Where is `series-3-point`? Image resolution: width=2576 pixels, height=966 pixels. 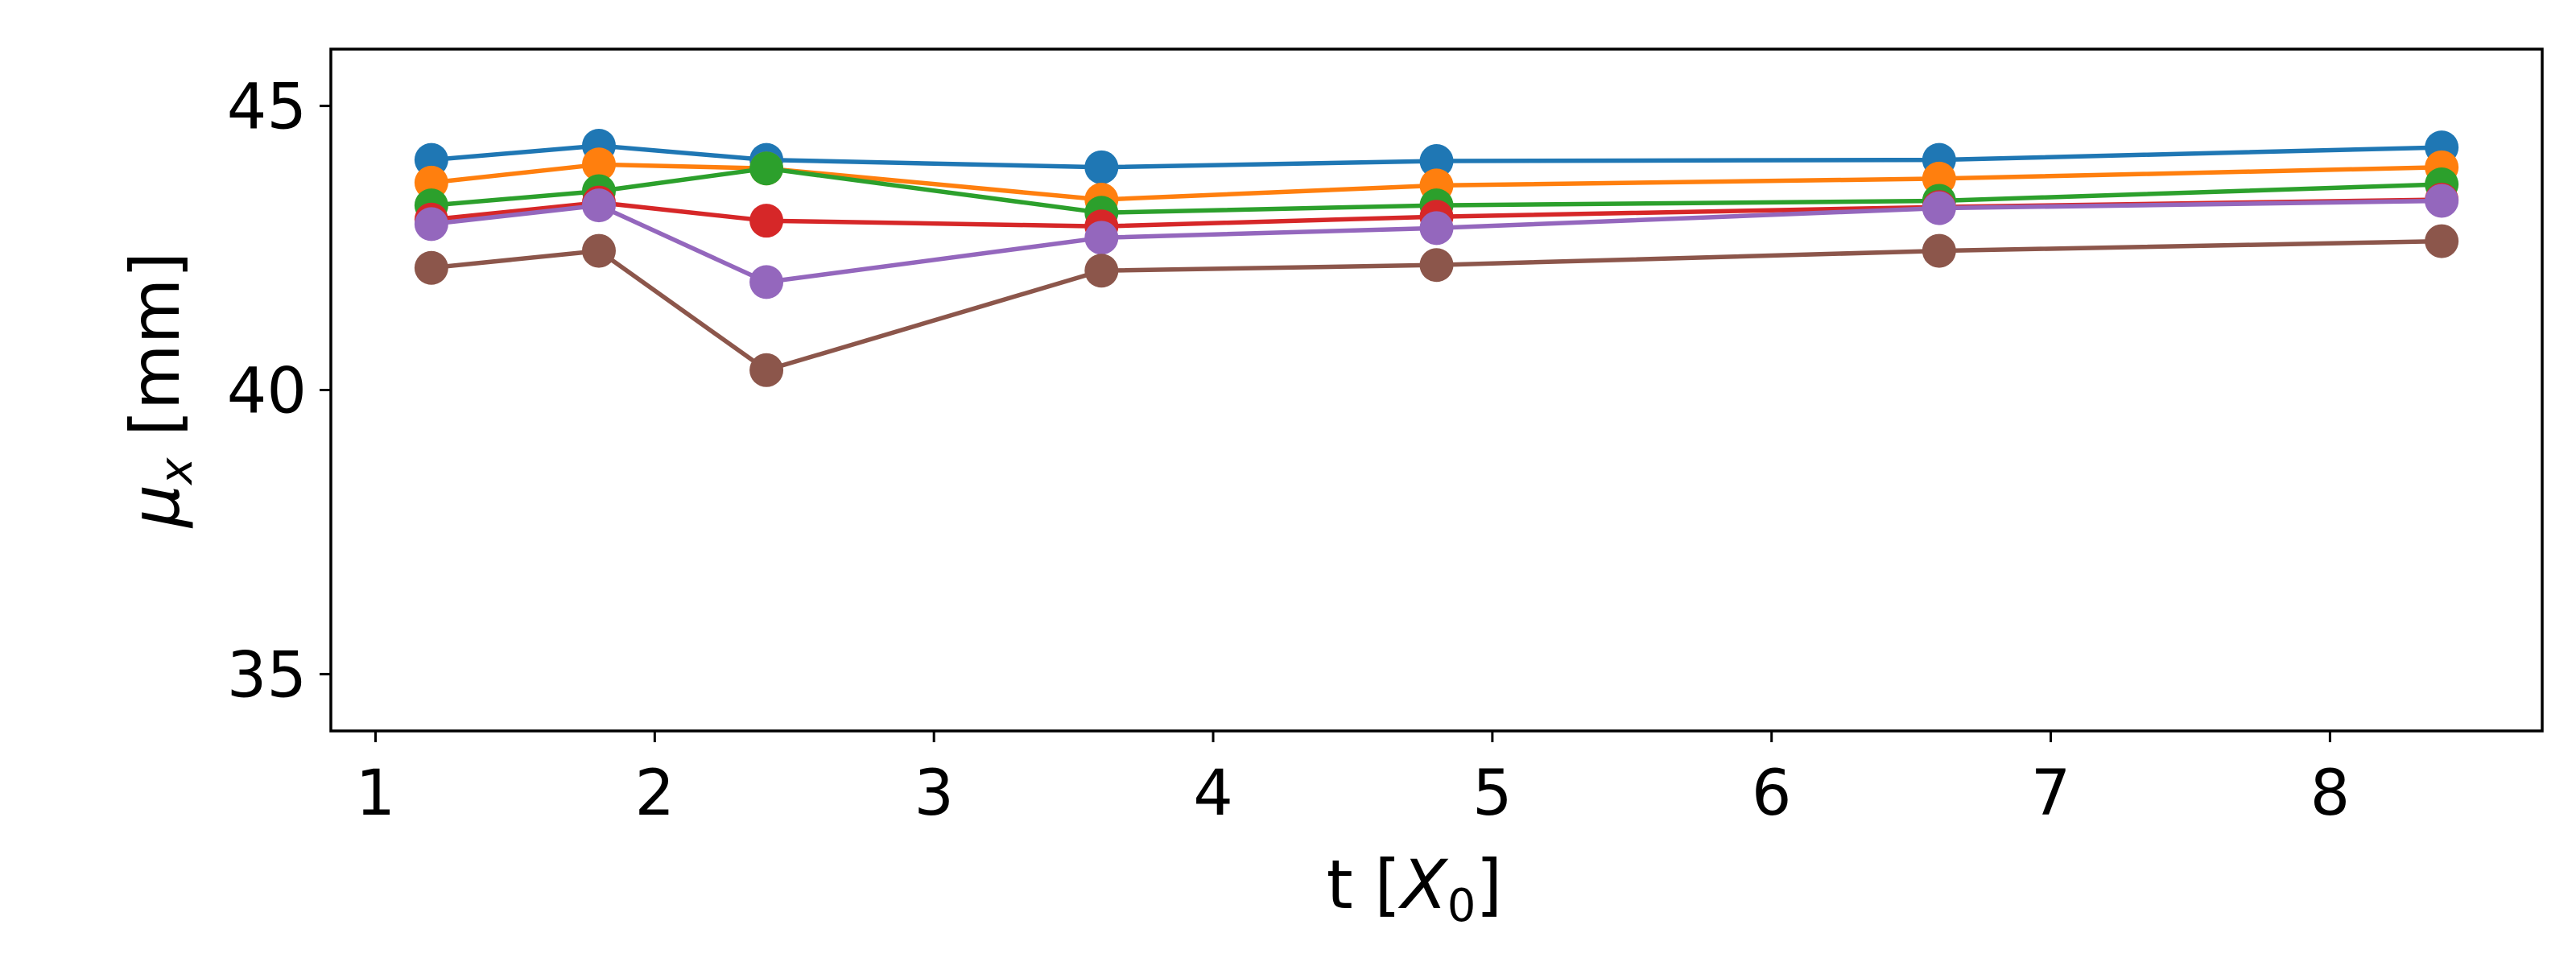
series-3-point is located at coordinates (766, 168).